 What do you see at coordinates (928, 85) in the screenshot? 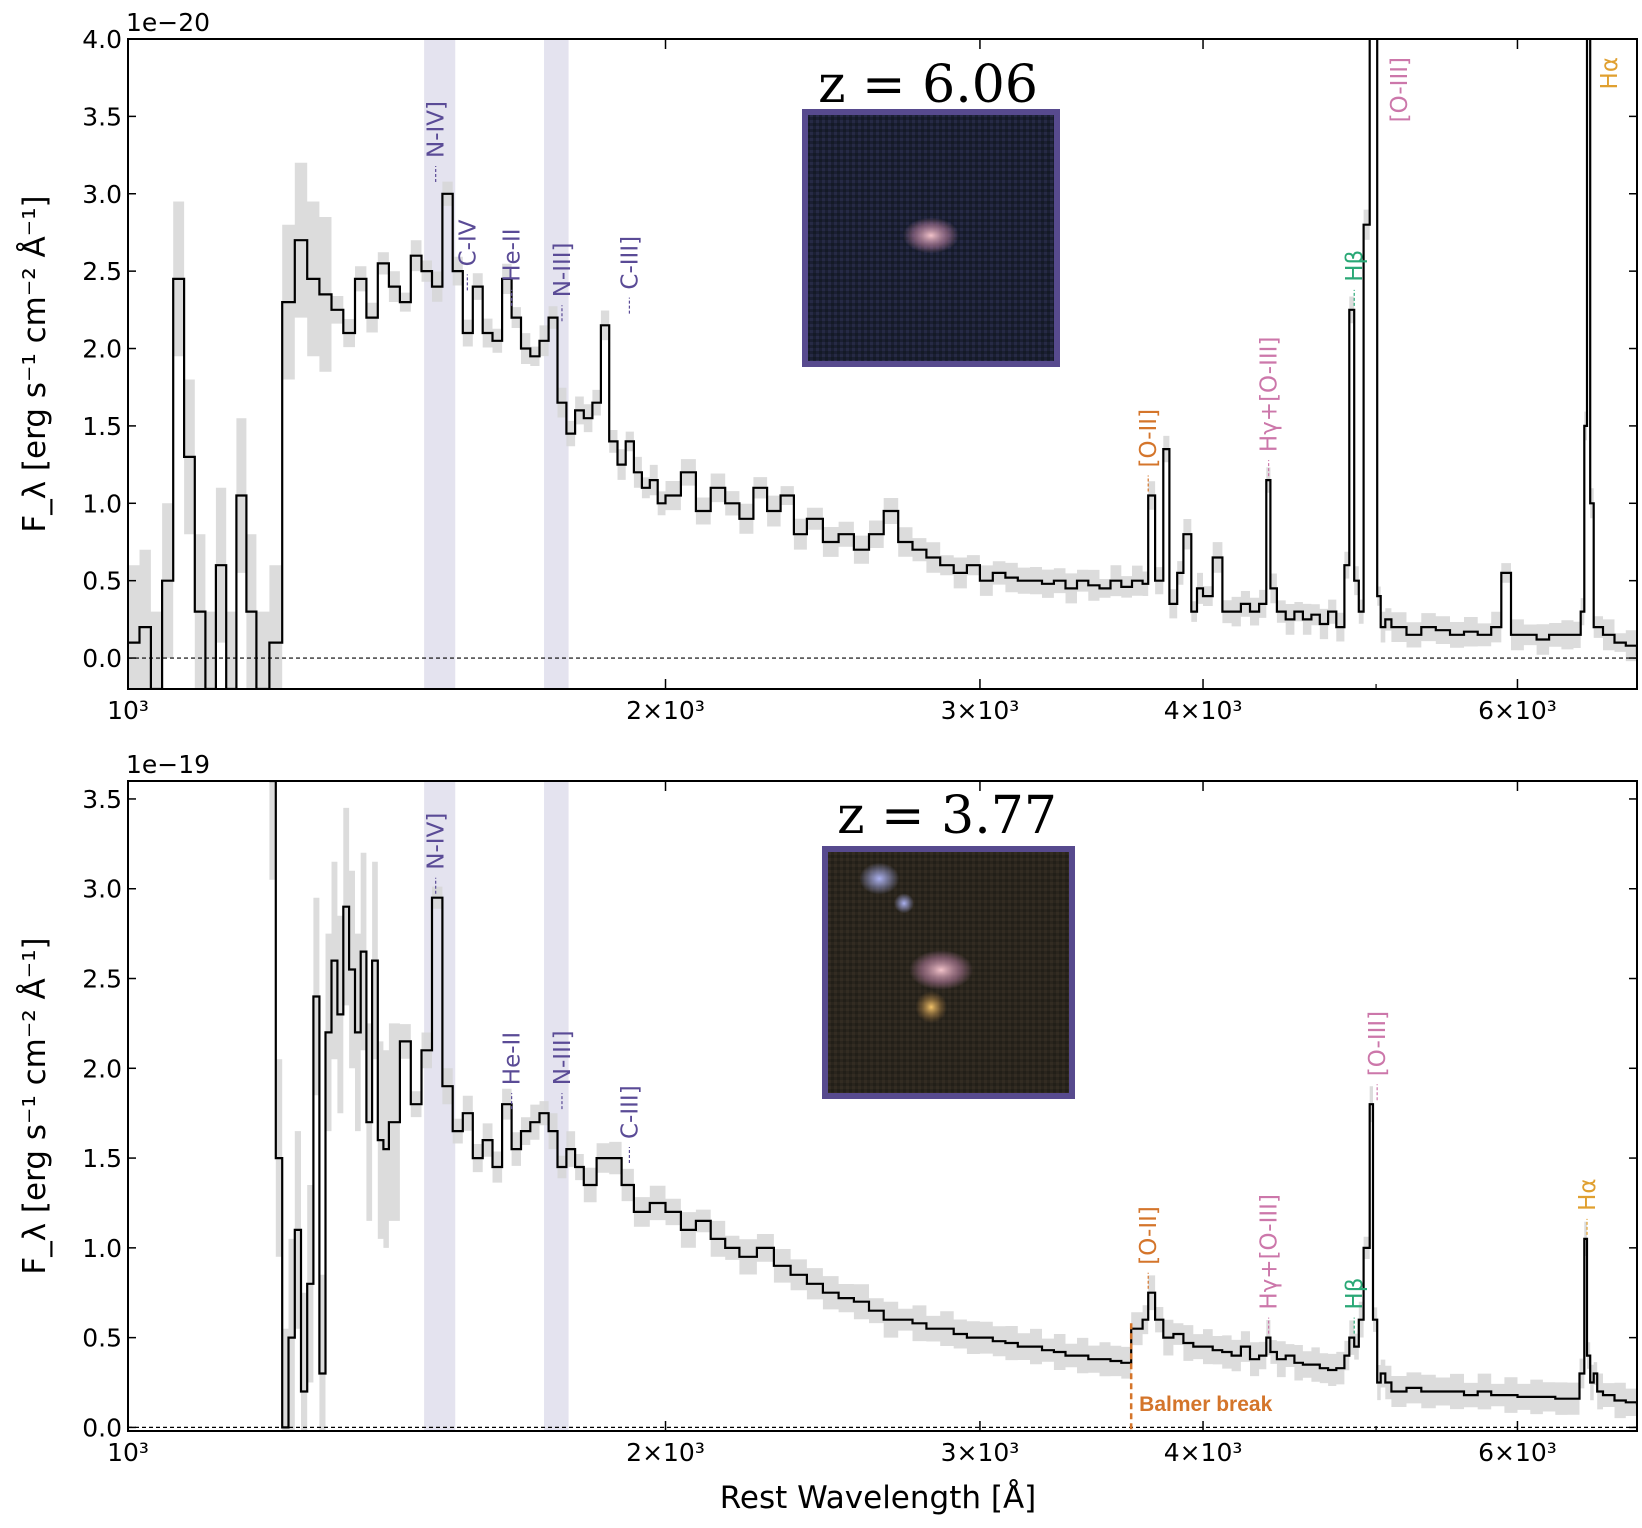
I see `redshift-label: z = 6.06` at bounding box center [928, 85].